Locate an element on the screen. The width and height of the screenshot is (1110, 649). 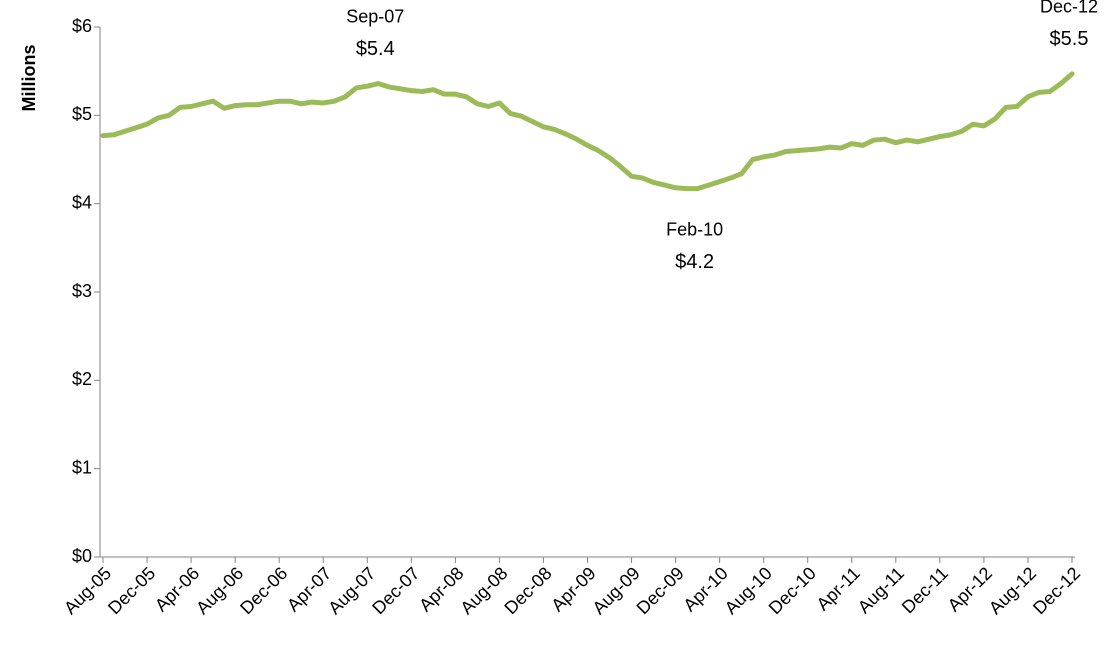
x-tick-label: Dec-07 is located at coordinates (395, 590).